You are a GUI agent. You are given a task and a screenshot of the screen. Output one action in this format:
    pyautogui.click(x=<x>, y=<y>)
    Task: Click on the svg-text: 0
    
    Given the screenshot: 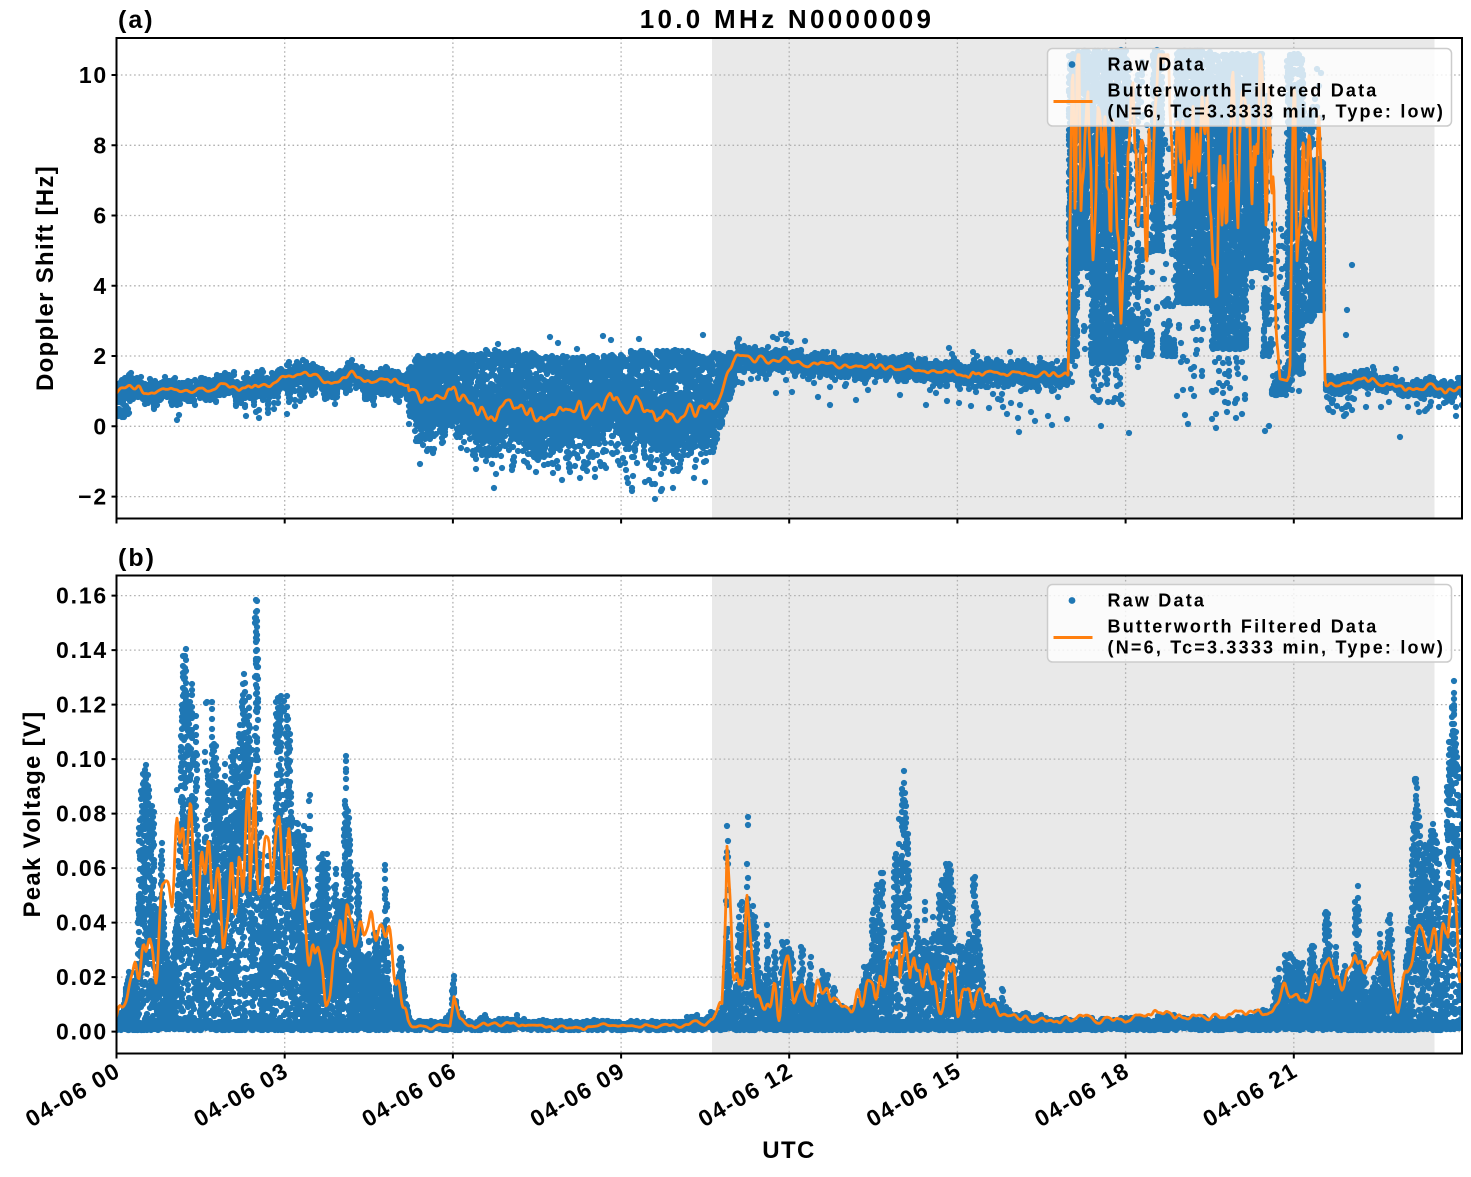 What is the action you would take?
    pyautogui.click(x=100, y=426)
    